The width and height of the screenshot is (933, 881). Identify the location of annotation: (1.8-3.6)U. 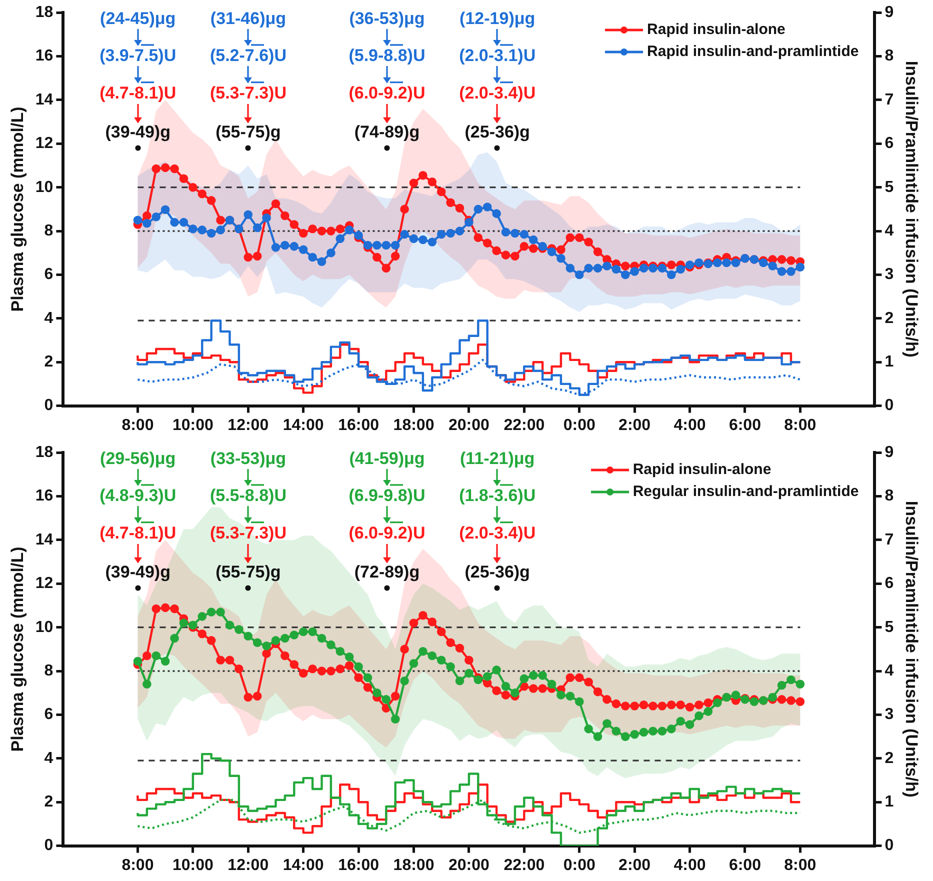
(497, 495).